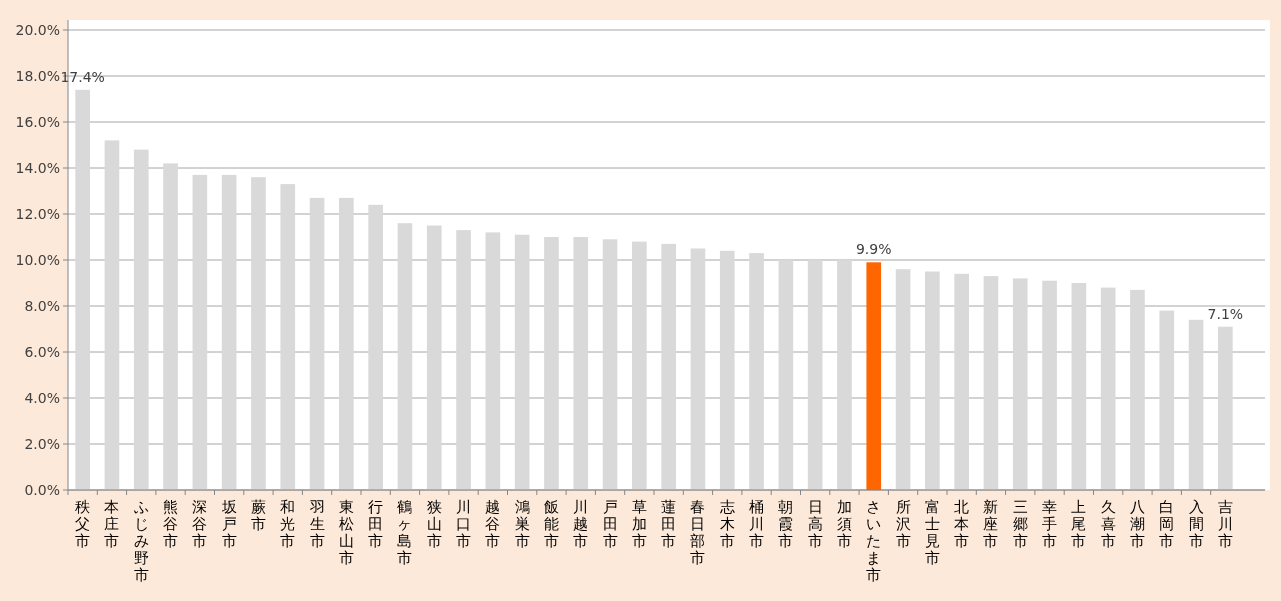  Describe the element at coordinates (42, 490) in the screenshot. I see `y-tick-label: 0.0%` at that location.